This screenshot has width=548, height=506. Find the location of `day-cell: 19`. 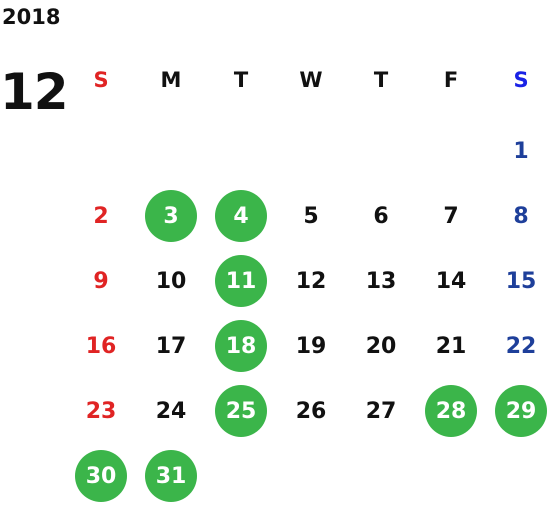

day-cell: 19 is located at coordinates (311, 346).